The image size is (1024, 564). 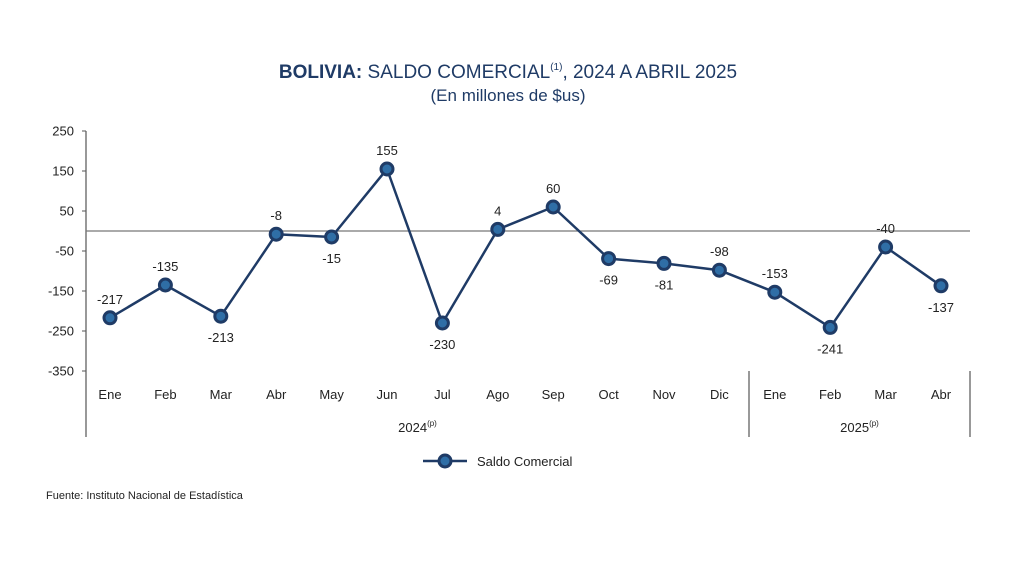 I want to click on data-label: -213, so click(x=221, y=337).